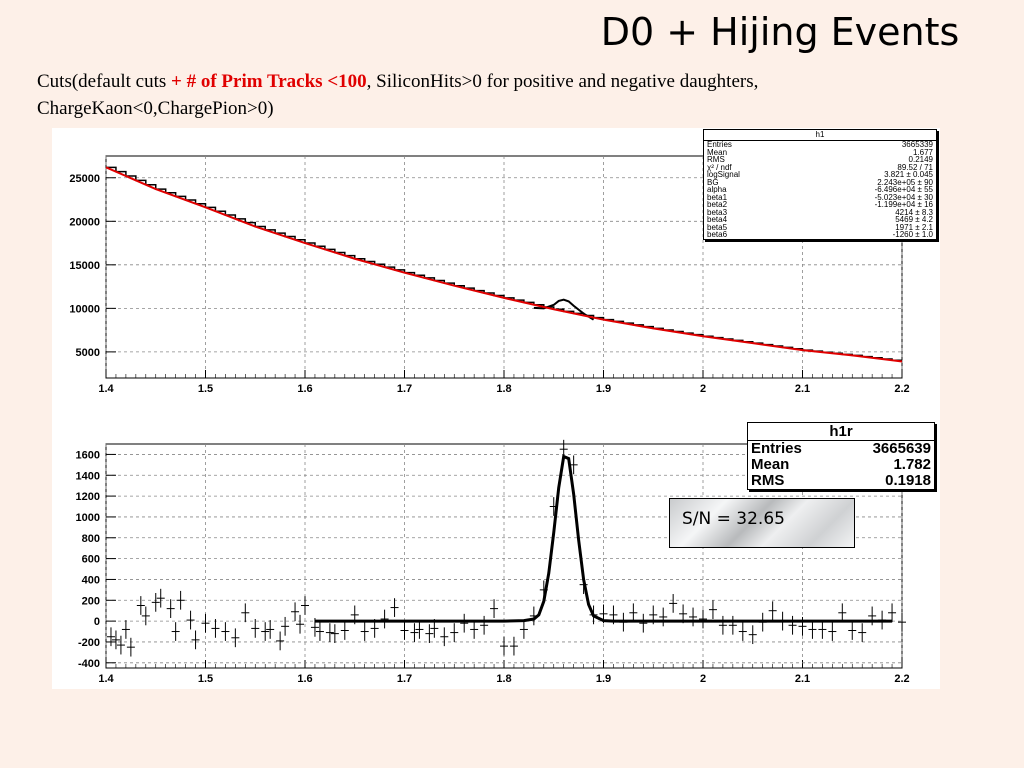  What do you see at coordinates (106, 679) in the screenshot?
I see `h1r-x-tick-label: 1.4` at bounding box center [106, 679].